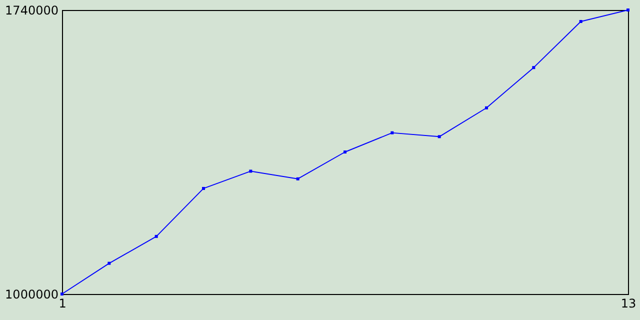 The width and height of the screenshot is (640, 320). What do you see at coordinates (31, 11) in the screenshot?
I see `y-tick-label: 1740000` at bounding box center [31, 11].